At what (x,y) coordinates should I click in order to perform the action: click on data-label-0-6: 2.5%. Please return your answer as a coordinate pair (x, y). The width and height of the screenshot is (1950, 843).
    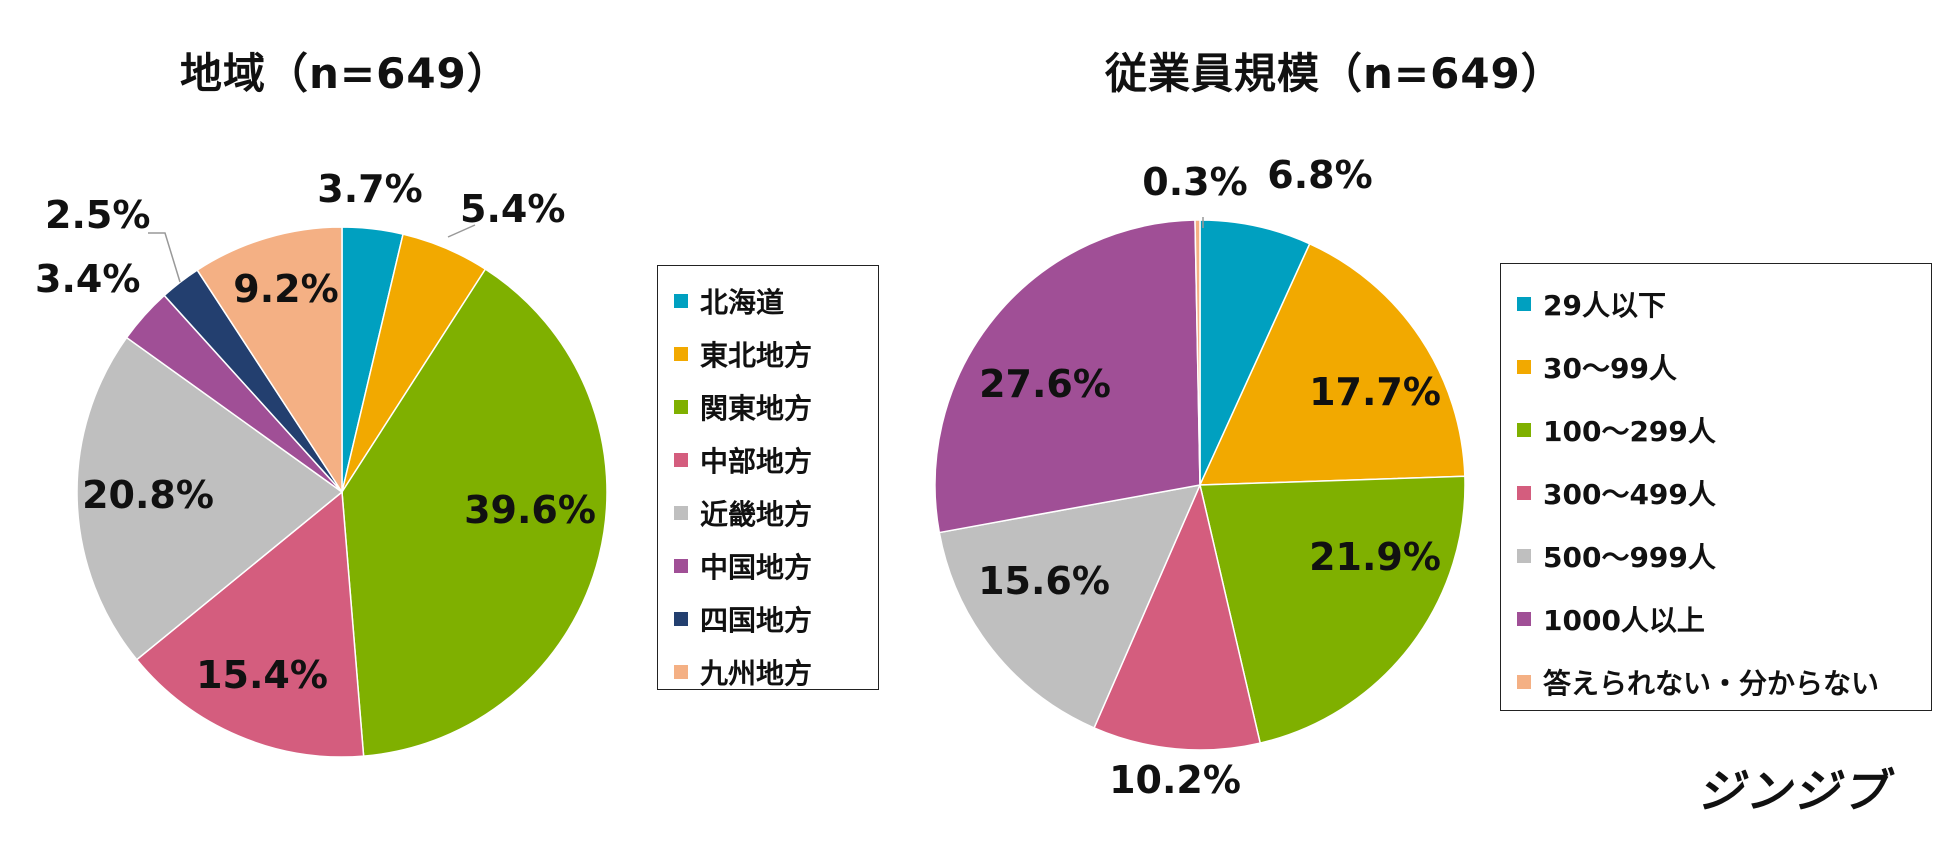
    Looking at the image, I should click on (97, 215).